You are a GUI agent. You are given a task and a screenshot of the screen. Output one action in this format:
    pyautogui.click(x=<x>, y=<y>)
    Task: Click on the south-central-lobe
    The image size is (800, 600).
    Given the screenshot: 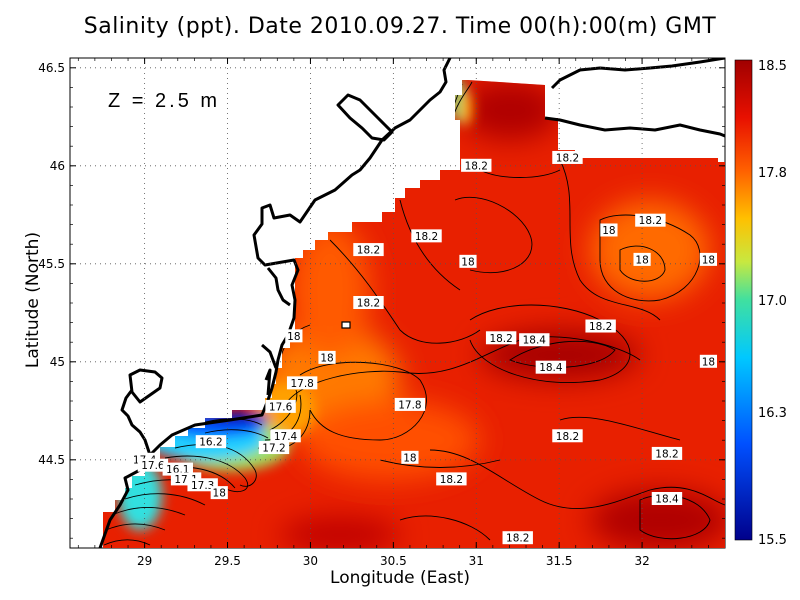 What is the action you would take?
    pyautogui.click(x=390, y=440)
    